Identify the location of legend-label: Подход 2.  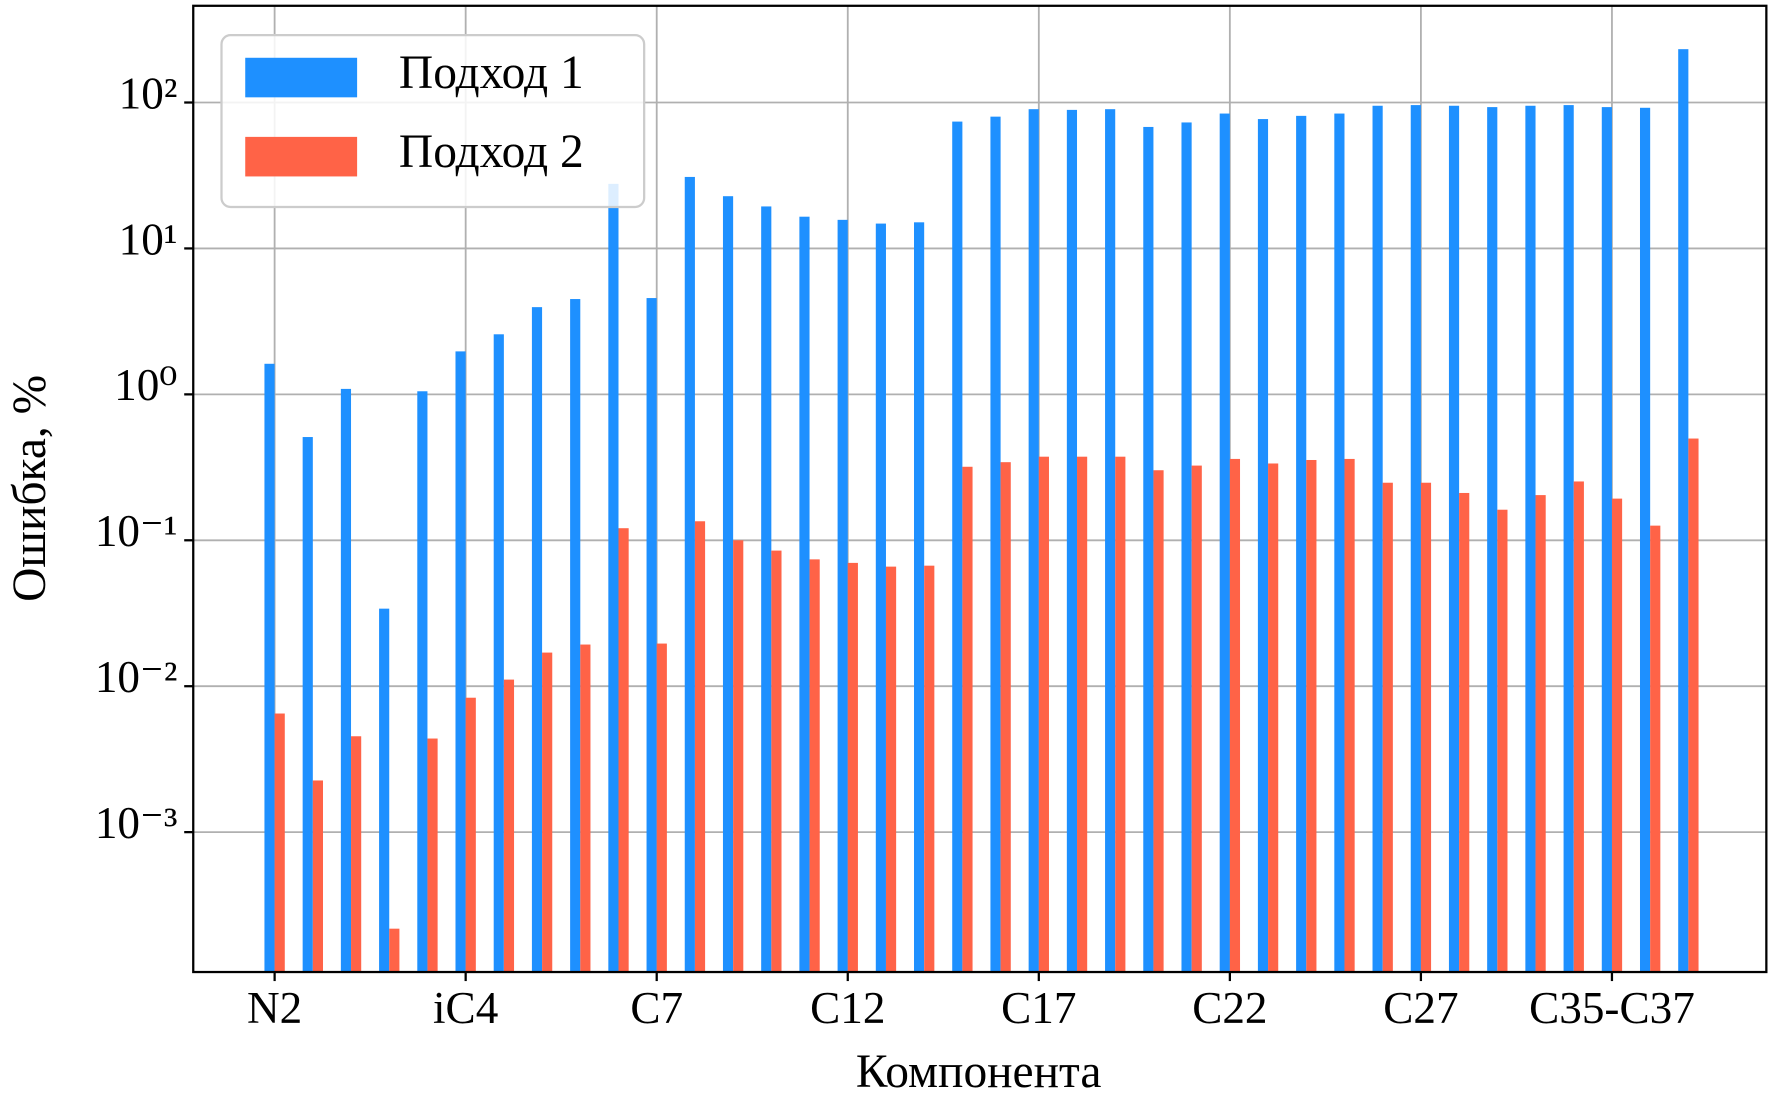
(491, 152).